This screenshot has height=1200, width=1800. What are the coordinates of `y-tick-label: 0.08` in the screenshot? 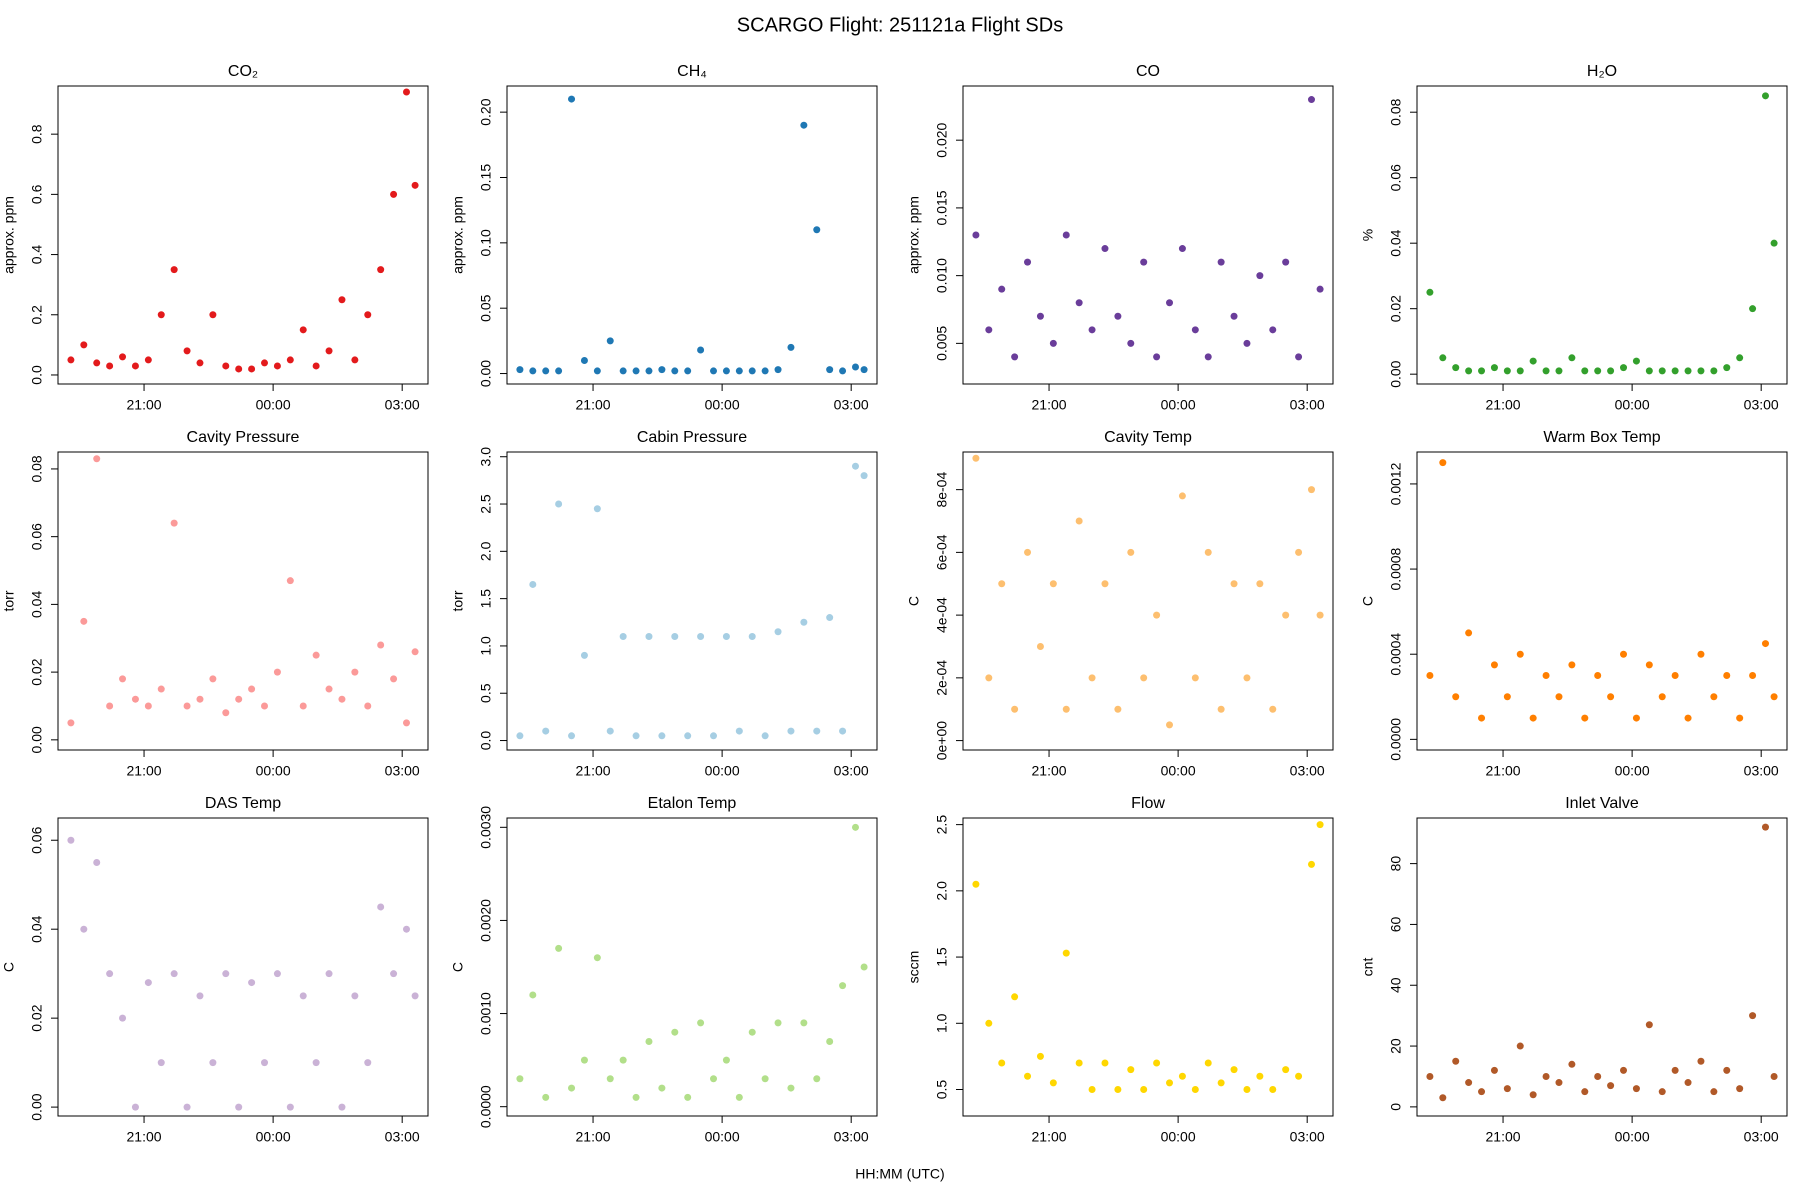 It's located at (1396, 111).